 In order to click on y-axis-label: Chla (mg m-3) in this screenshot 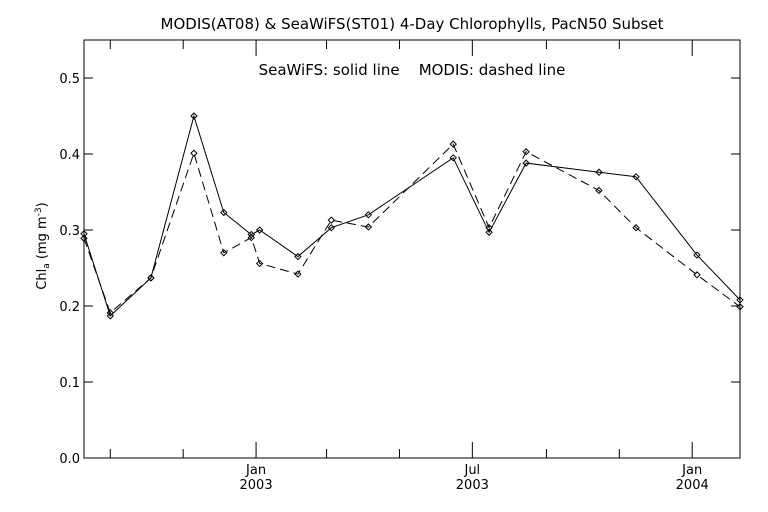, I will do `click(43, 245)`.